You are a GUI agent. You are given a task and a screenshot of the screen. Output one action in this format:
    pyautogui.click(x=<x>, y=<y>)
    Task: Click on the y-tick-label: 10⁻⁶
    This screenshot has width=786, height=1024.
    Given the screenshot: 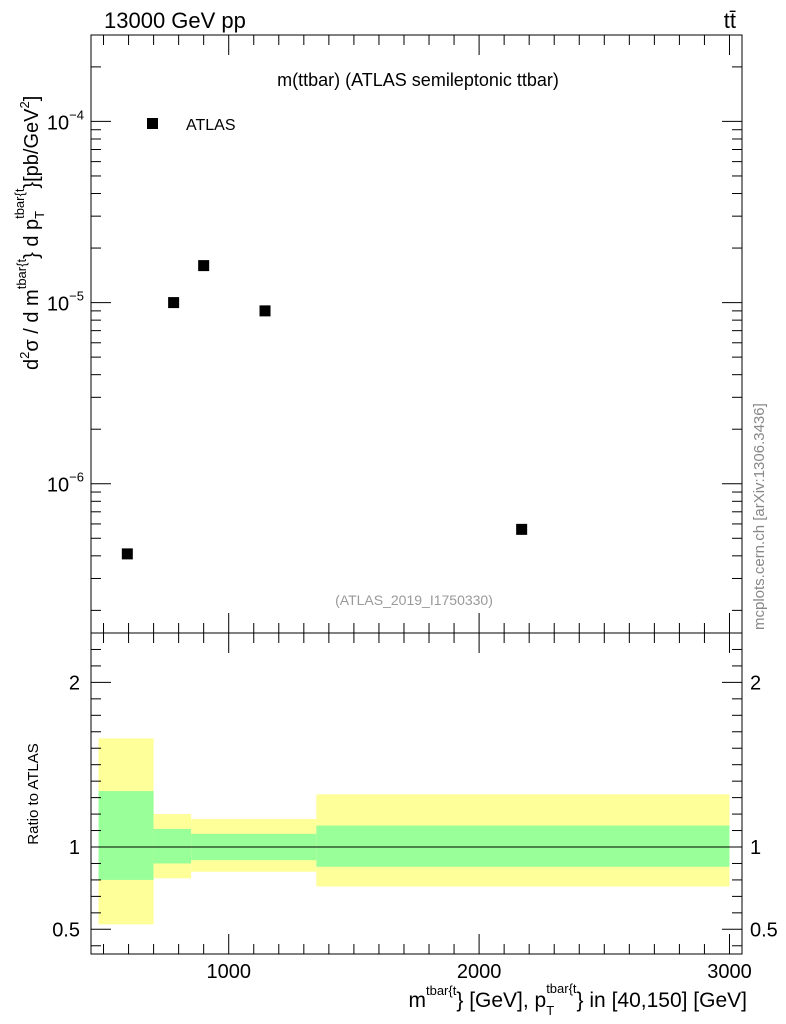 What is the action you would take?
    pyautogui.click(x=65, y=483)
    